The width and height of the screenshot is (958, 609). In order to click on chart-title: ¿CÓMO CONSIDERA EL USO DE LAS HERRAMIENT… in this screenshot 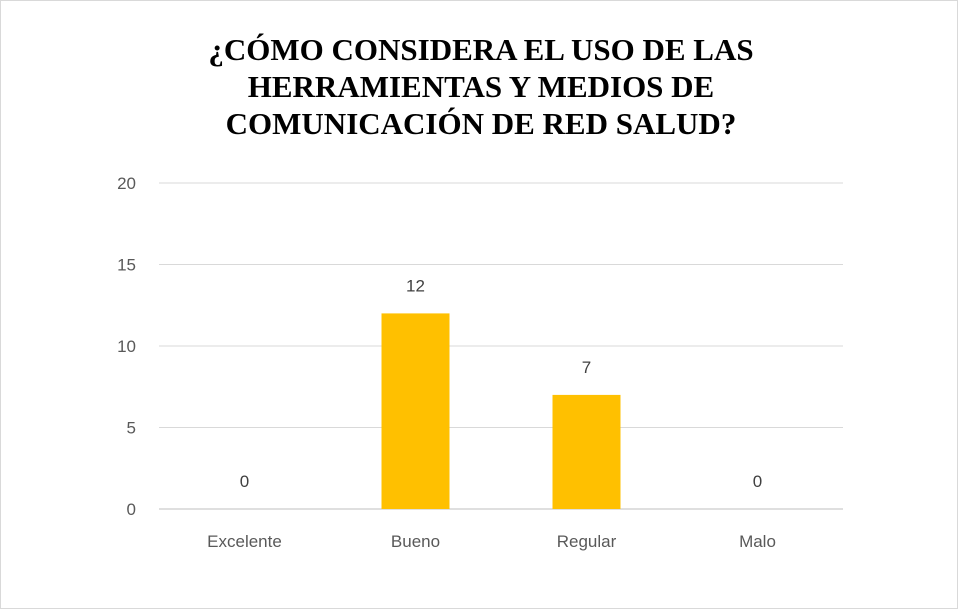, I will do `click(481, 86)`.